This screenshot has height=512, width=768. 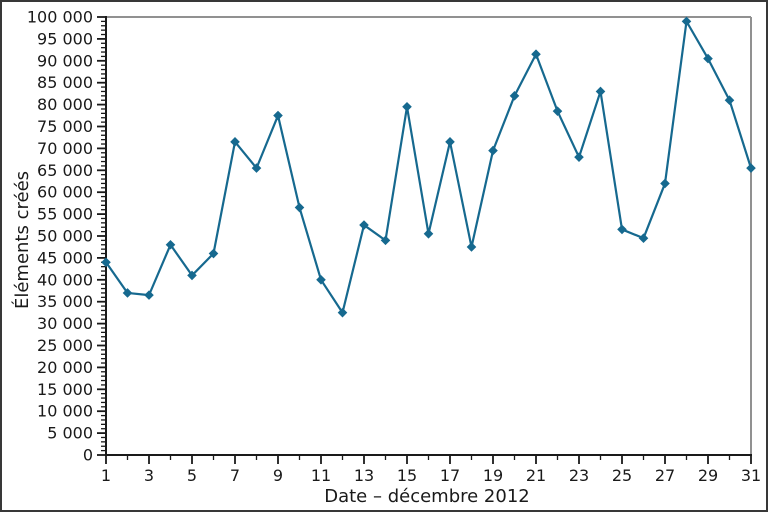 I want to click on x-tick-label: 5, so click(x=192, y=475).